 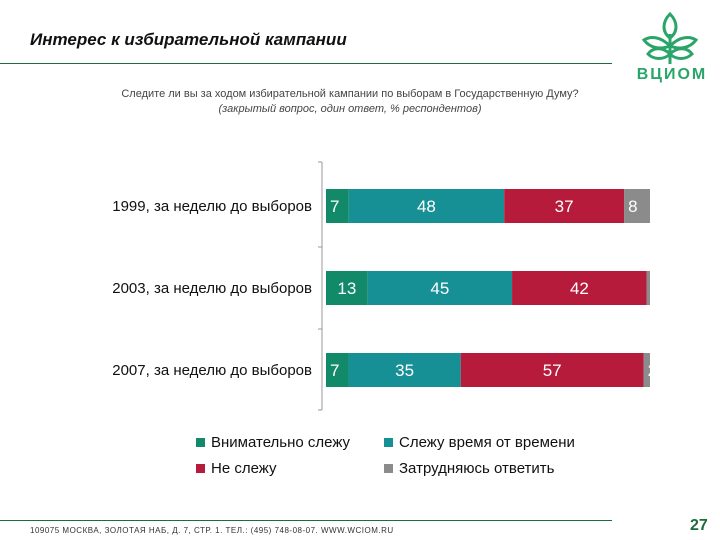 I want to click on bar-value-label: 13, so click(x=346, y=288).